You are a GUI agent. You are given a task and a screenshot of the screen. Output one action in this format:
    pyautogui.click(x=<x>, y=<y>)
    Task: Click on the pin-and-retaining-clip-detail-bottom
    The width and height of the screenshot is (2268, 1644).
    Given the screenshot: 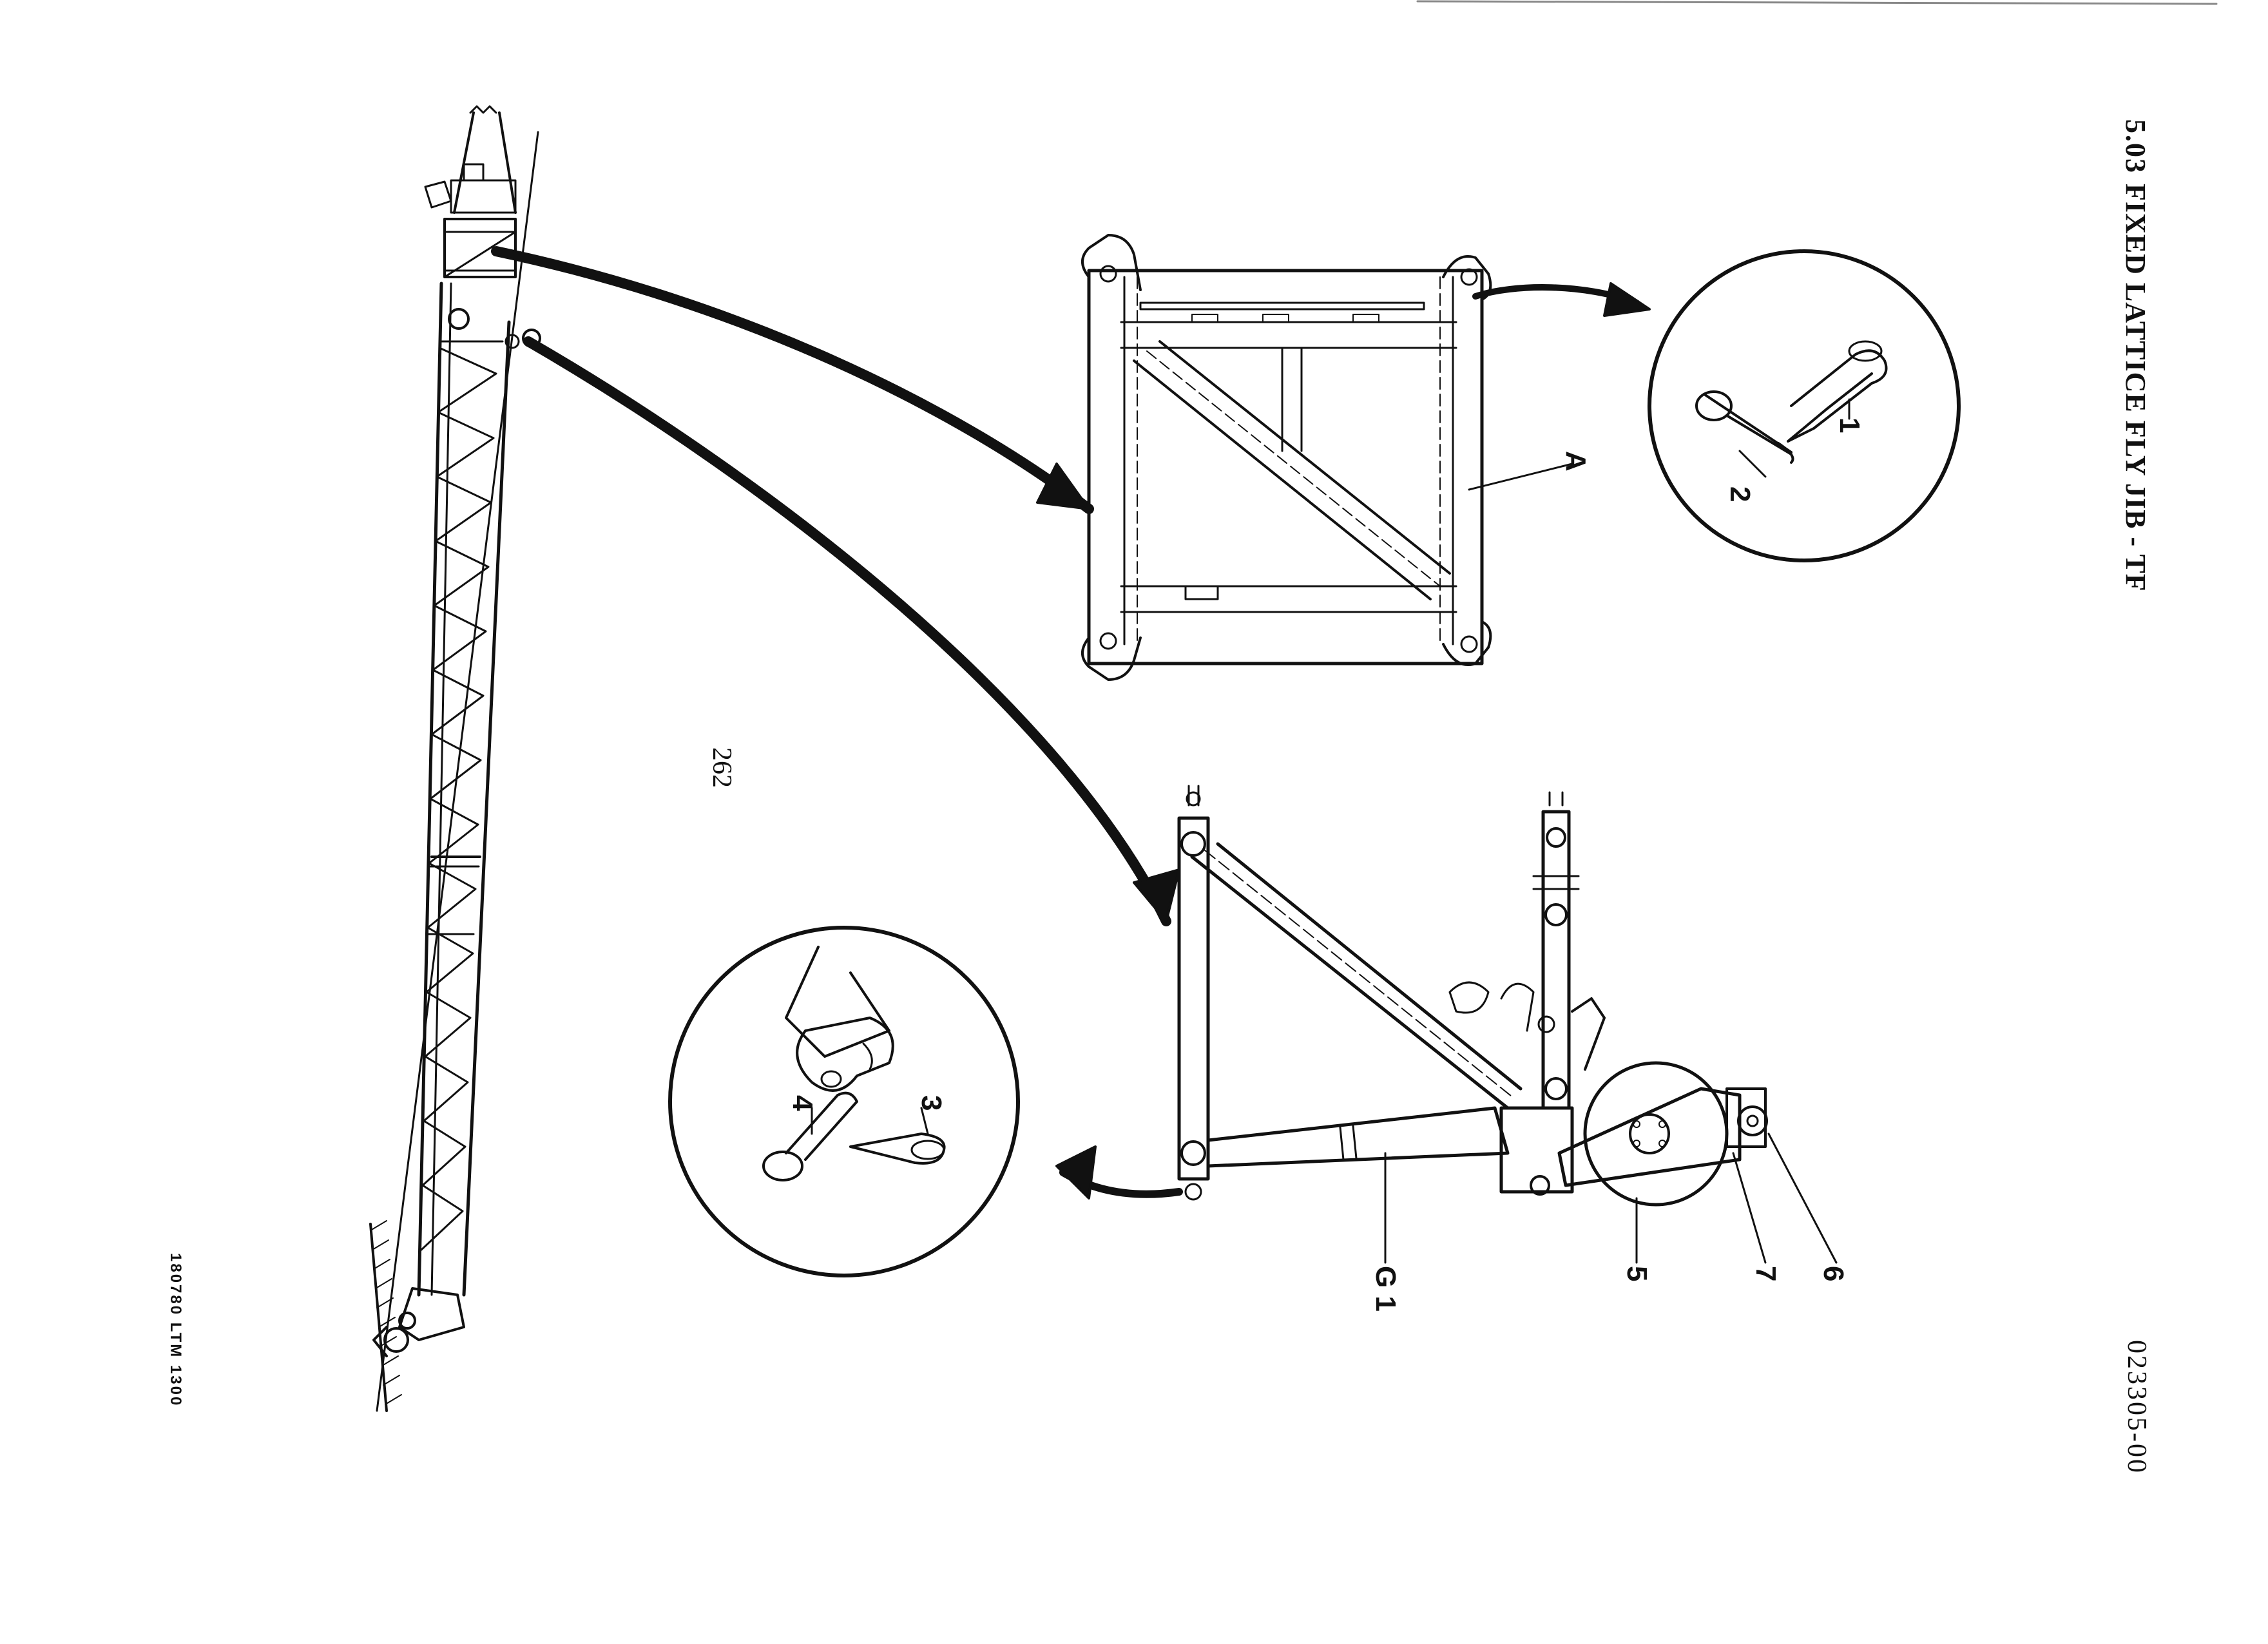 What is the action you would take?
    pyautogui.click(x=844, y=1101)
    